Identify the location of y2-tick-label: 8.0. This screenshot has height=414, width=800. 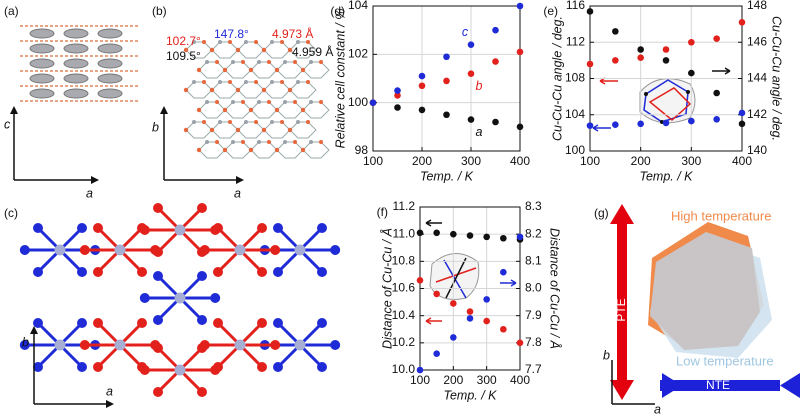
(533, 288).